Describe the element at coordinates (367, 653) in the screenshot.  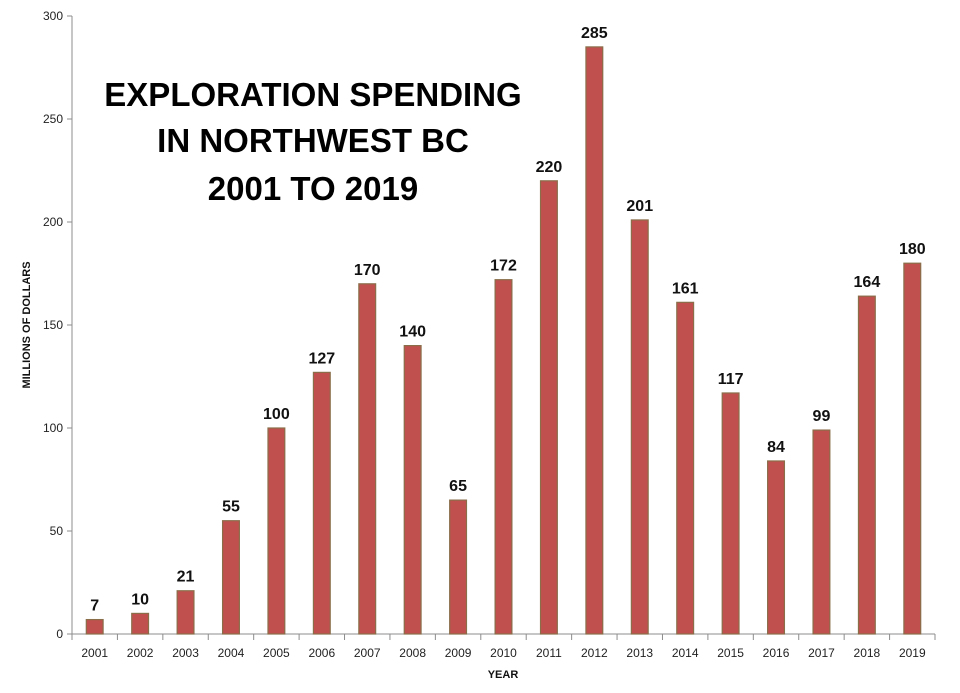
I see `x-tick-label: 2007` at that location.